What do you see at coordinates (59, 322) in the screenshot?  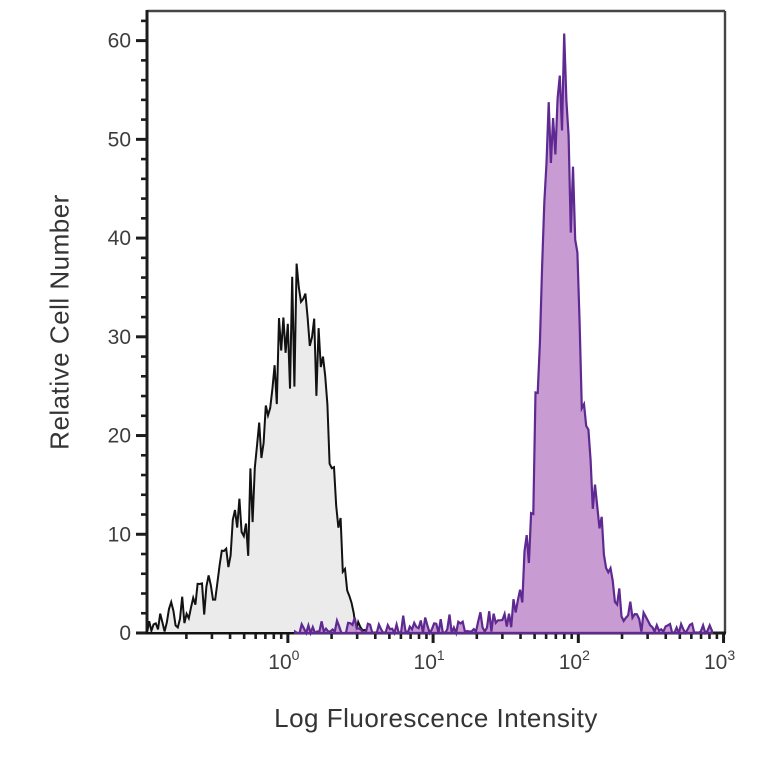 I see `y-axis-title: Relative Cell Number` at bounding box center [59, 322].